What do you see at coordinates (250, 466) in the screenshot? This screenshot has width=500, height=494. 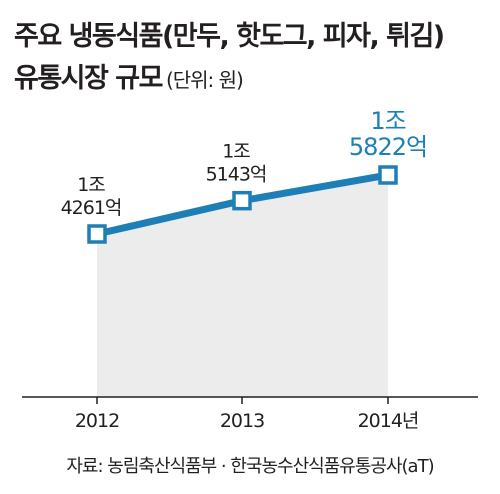 I see `source-note: 자료: 농림축산식품부 · 한국농수산식품유통공사(aT)` at bounding box center [250, 466].